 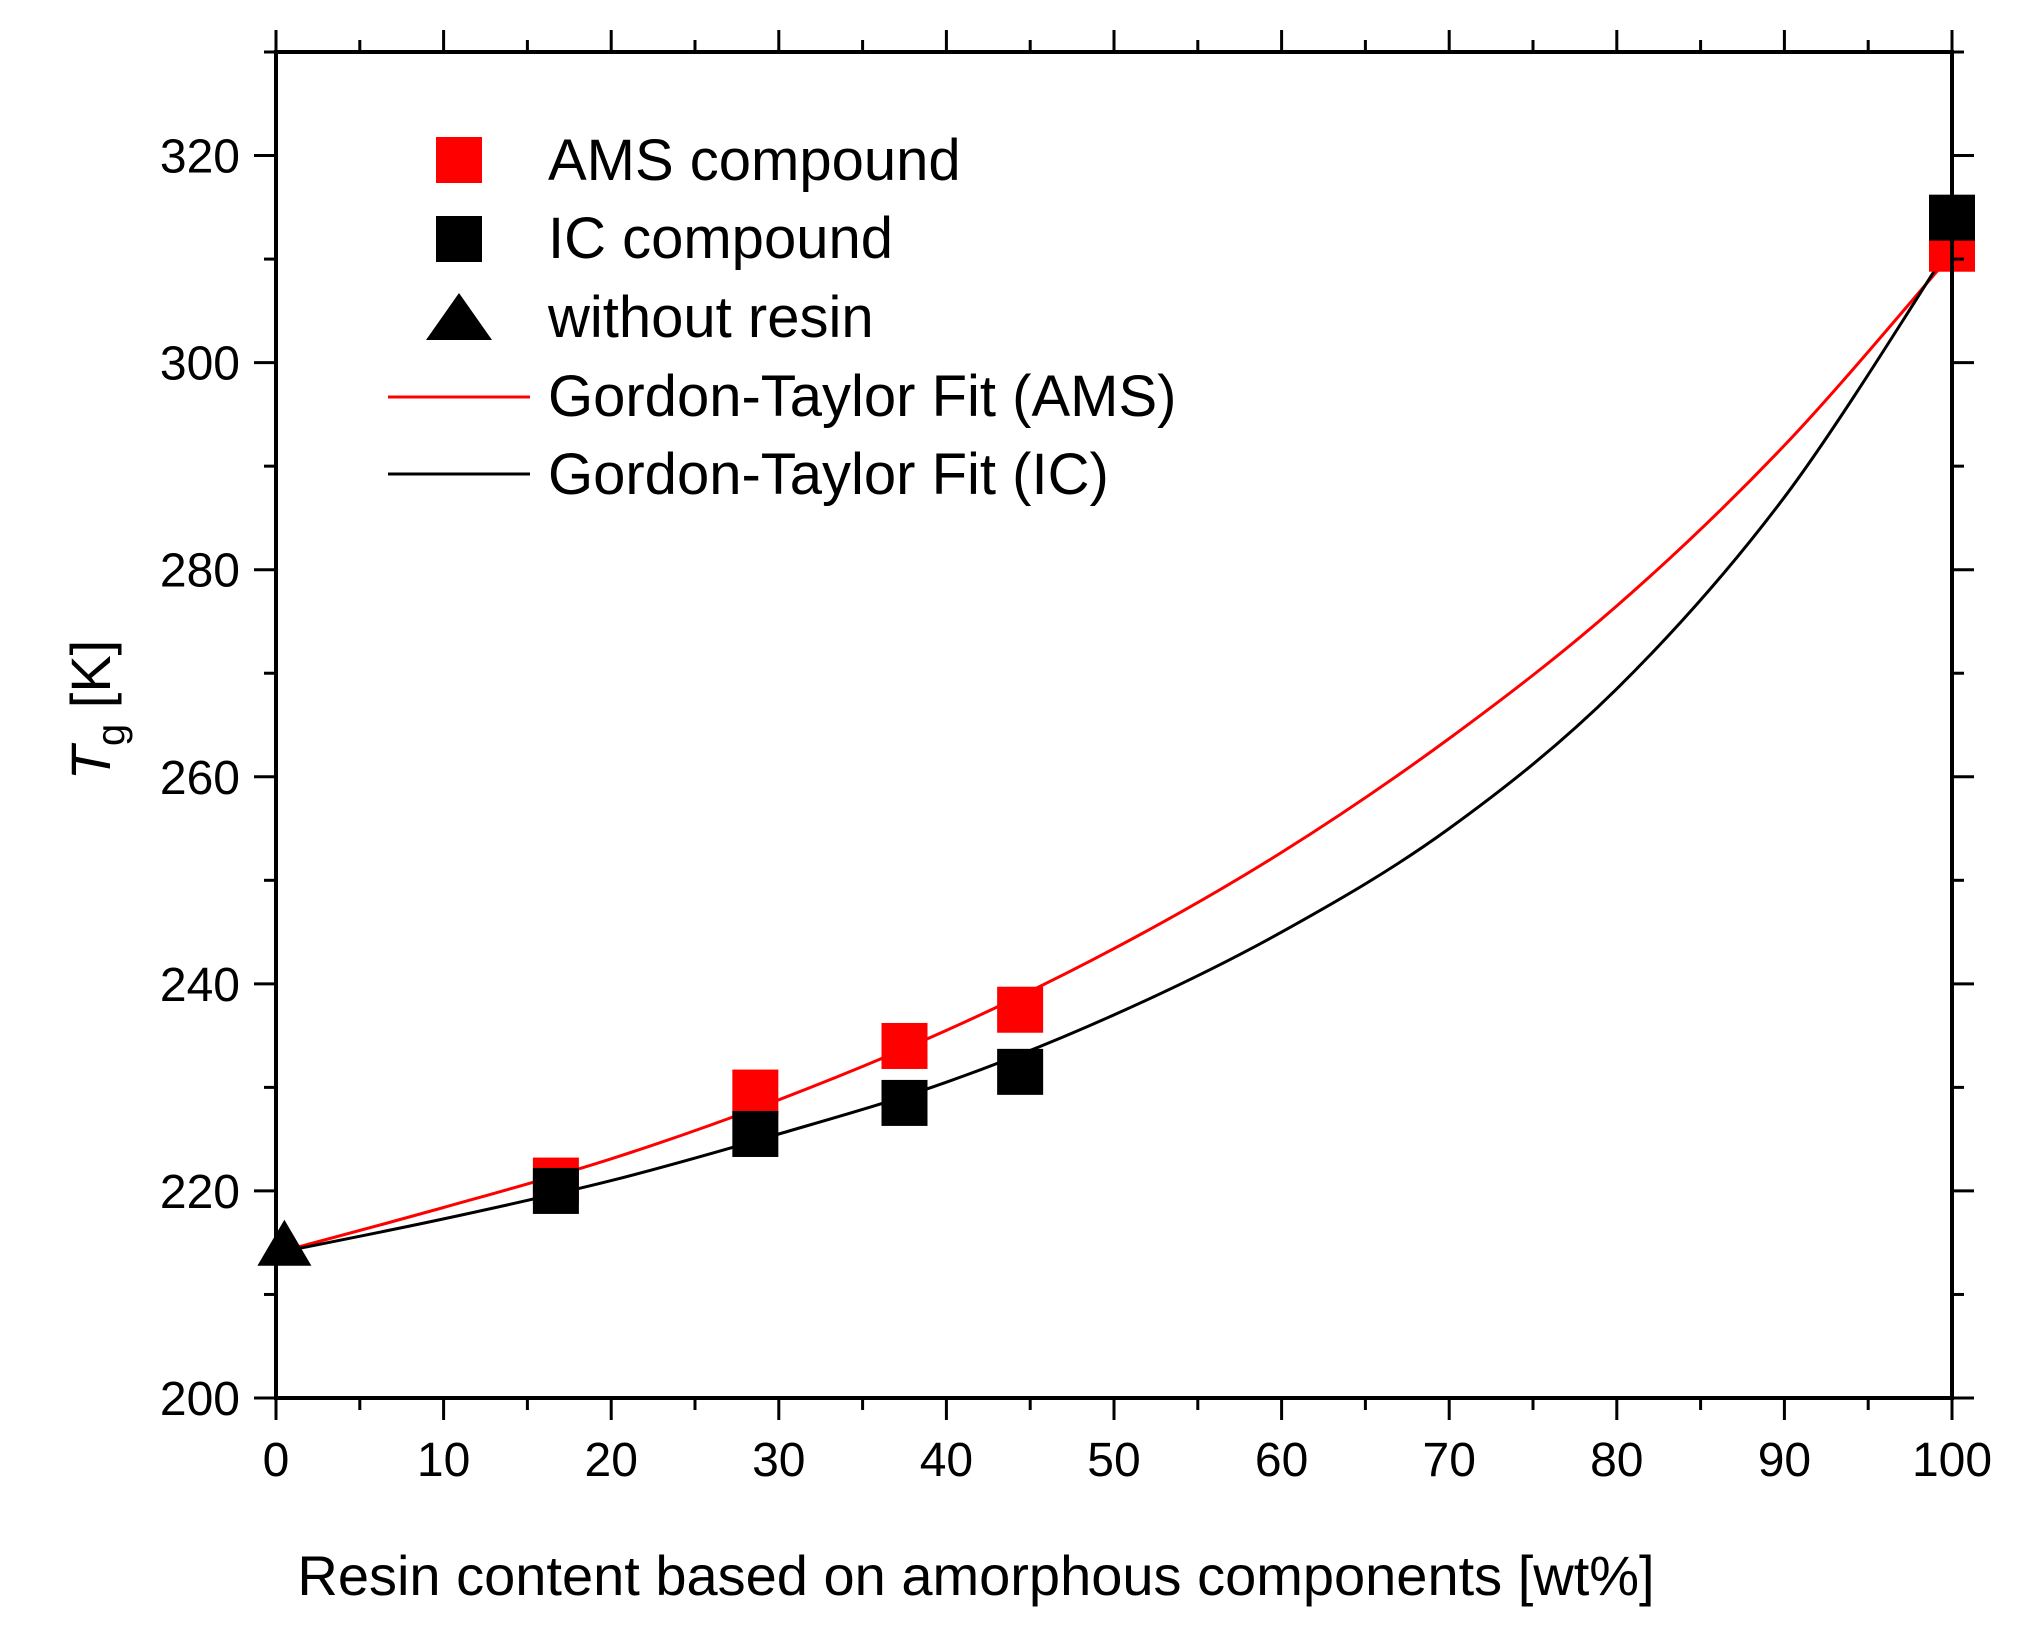 What do you see at coordinates (200, 985) in the screenshot?
I see `y-tick-label: 240` at bounding box center [200, 985].